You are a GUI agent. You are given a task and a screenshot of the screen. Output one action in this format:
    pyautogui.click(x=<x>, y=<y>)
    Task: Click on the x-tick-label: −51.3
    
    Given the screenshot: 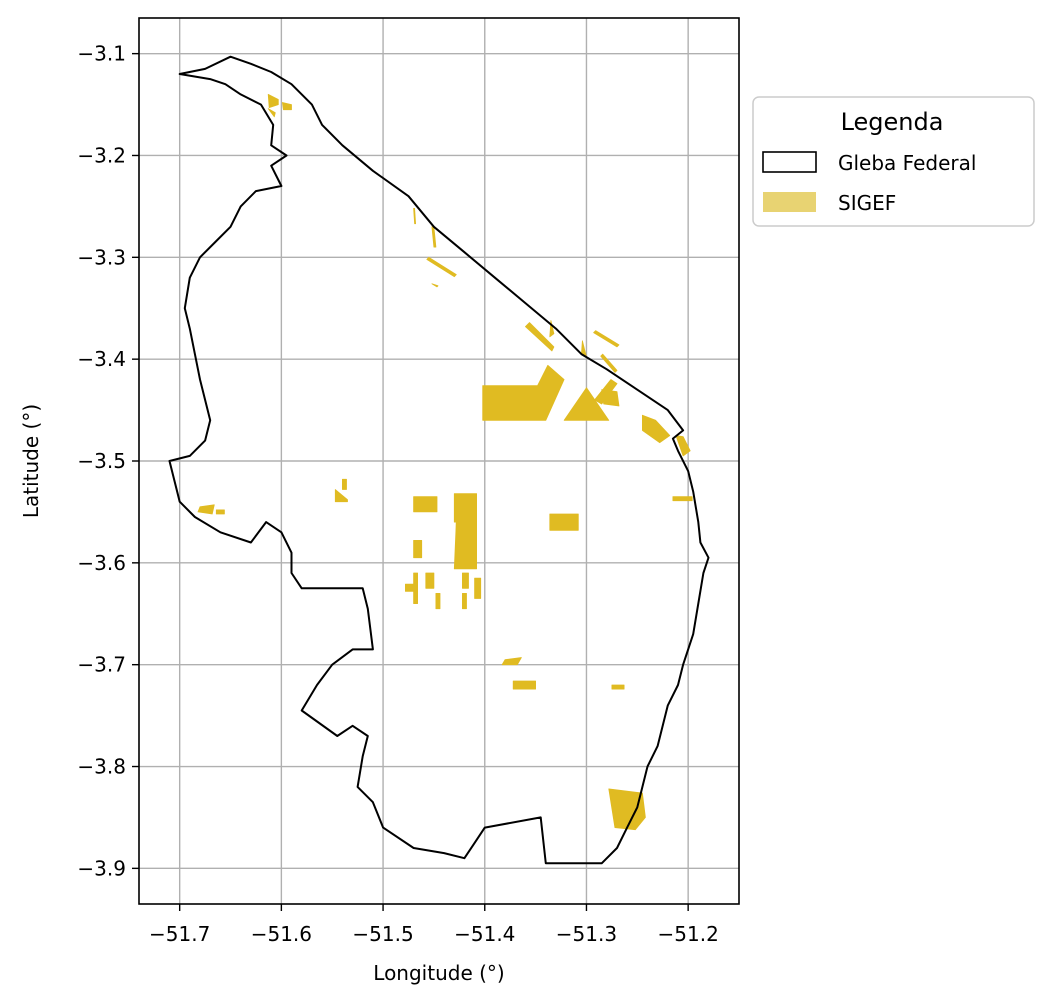 What is the action you would take?
    pyautogui.click(x=586, y=934)
    